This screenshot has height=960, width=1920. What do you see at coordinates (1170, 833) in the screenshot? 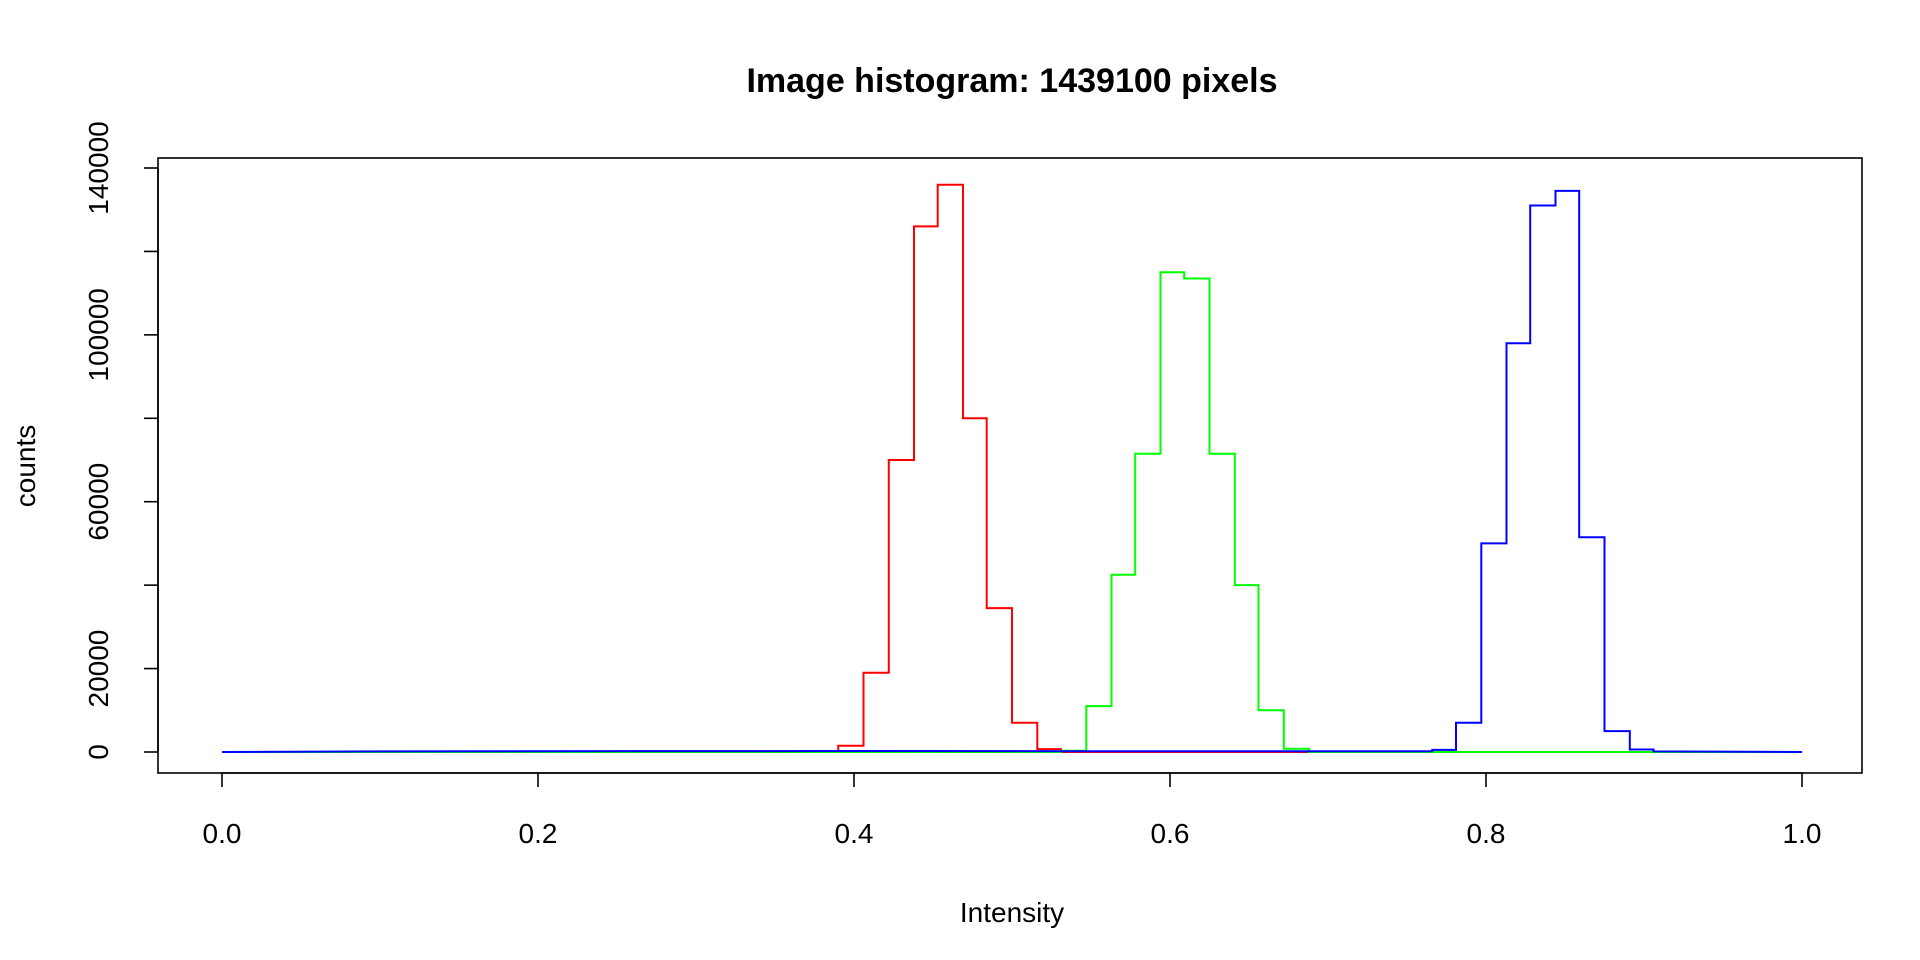
I see `x-tick-label: 0.6` at bounding box center [1170, 833].